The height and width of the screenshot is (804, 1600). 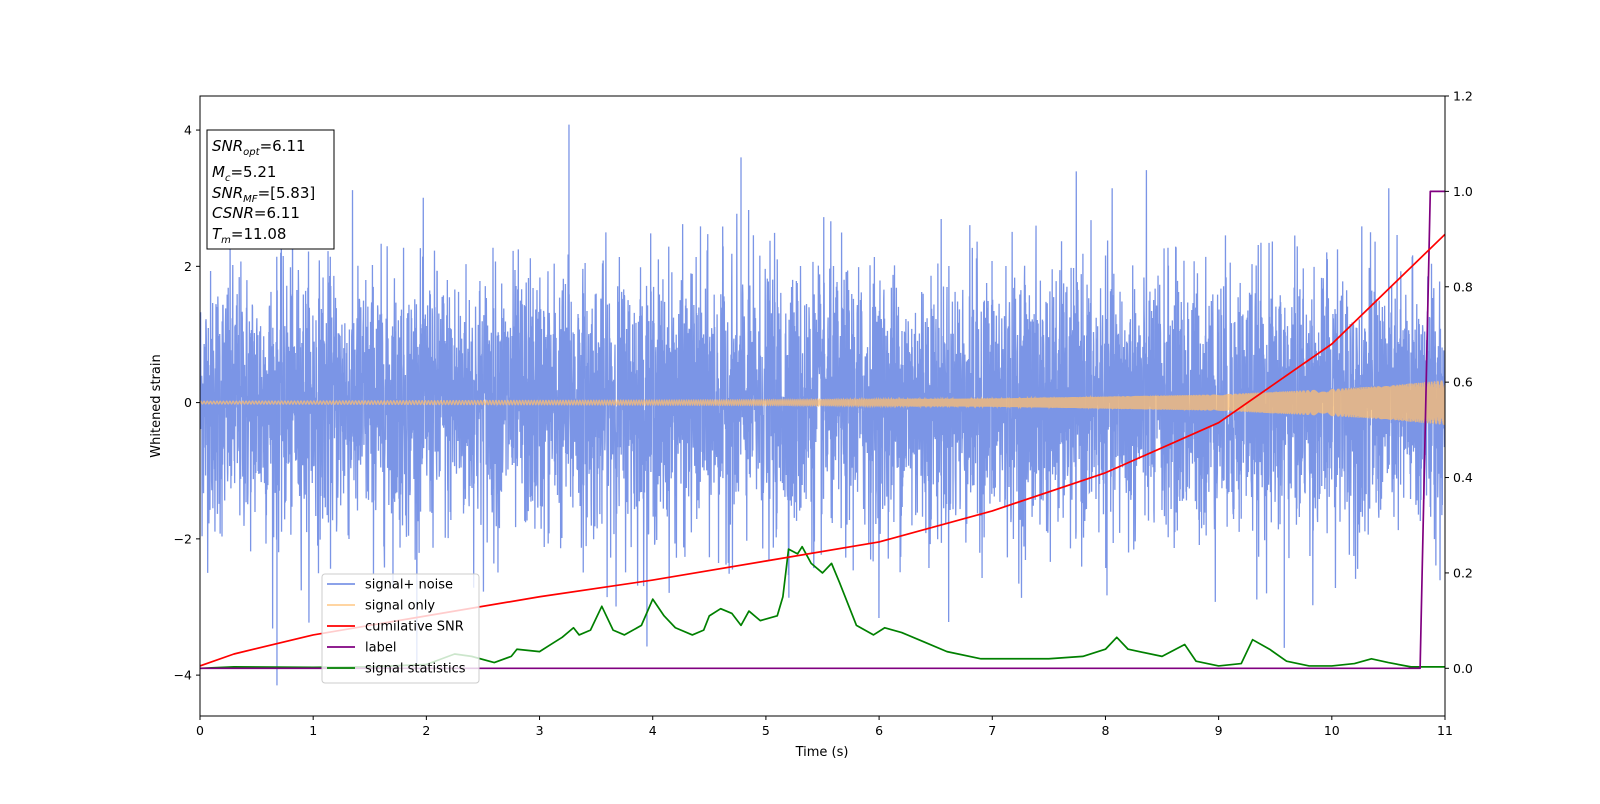 What do you see at coordinates (415, 669) in the screenshot?
I see `legend-label-signal-statistics: signal statistics` at bounding box center [415, 669].